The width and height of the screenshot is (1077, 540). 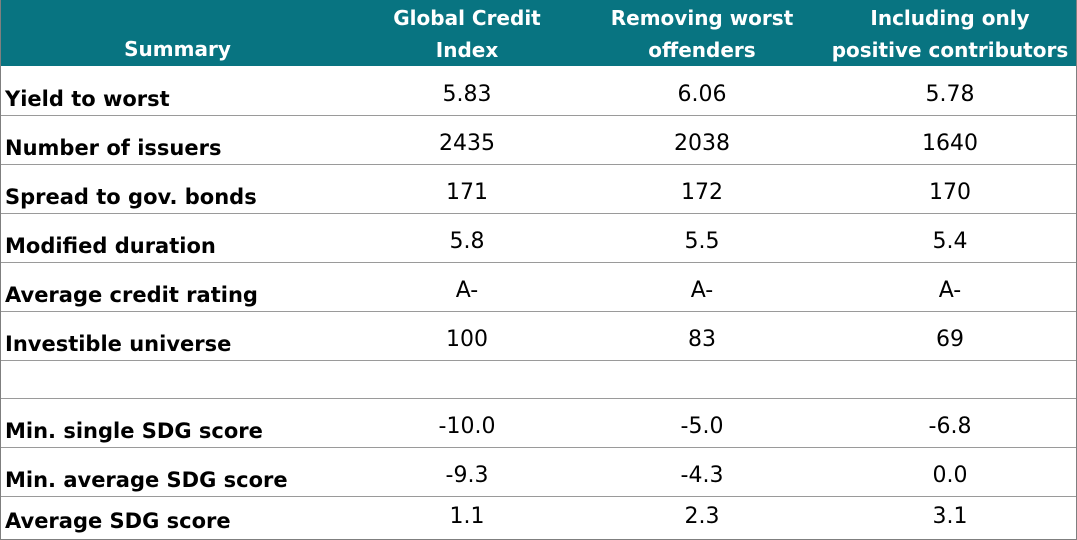 I want to click on header-including-positive-contributors-line2: positive contributors, so click(x=950, y=50).